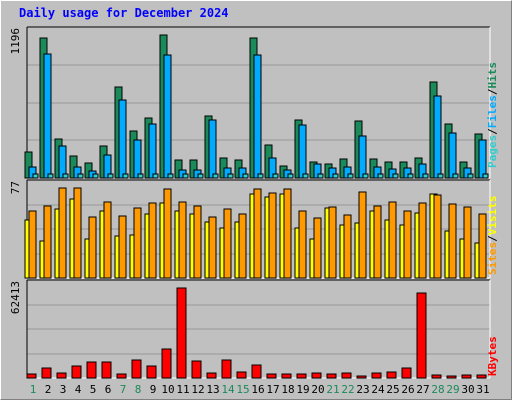 The image size is (512, 400). Describe the element at coordinates (242, 389) in the screenshot. I see `day-label: 15` at that location.